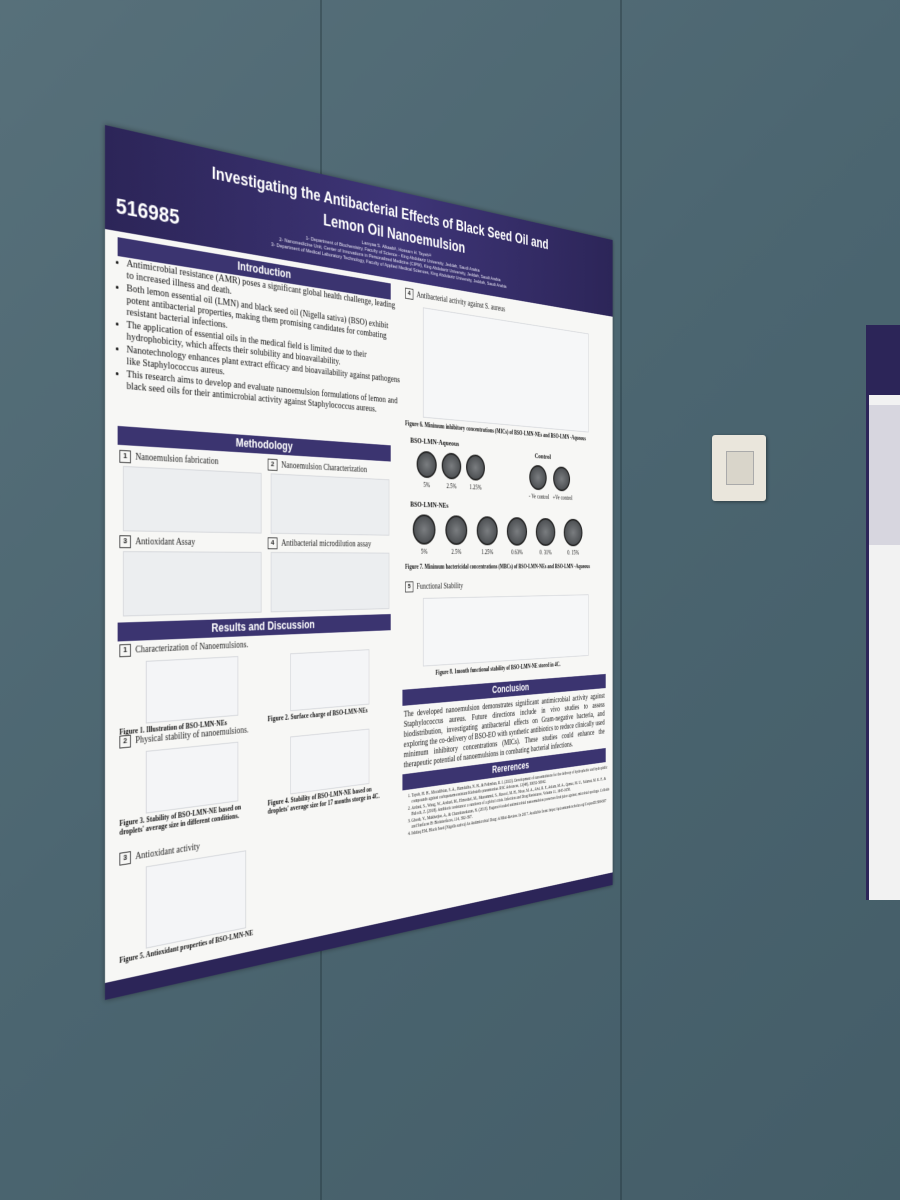  I want to click on step-label: Nanoemulsion fabrication, so click(177, 459).